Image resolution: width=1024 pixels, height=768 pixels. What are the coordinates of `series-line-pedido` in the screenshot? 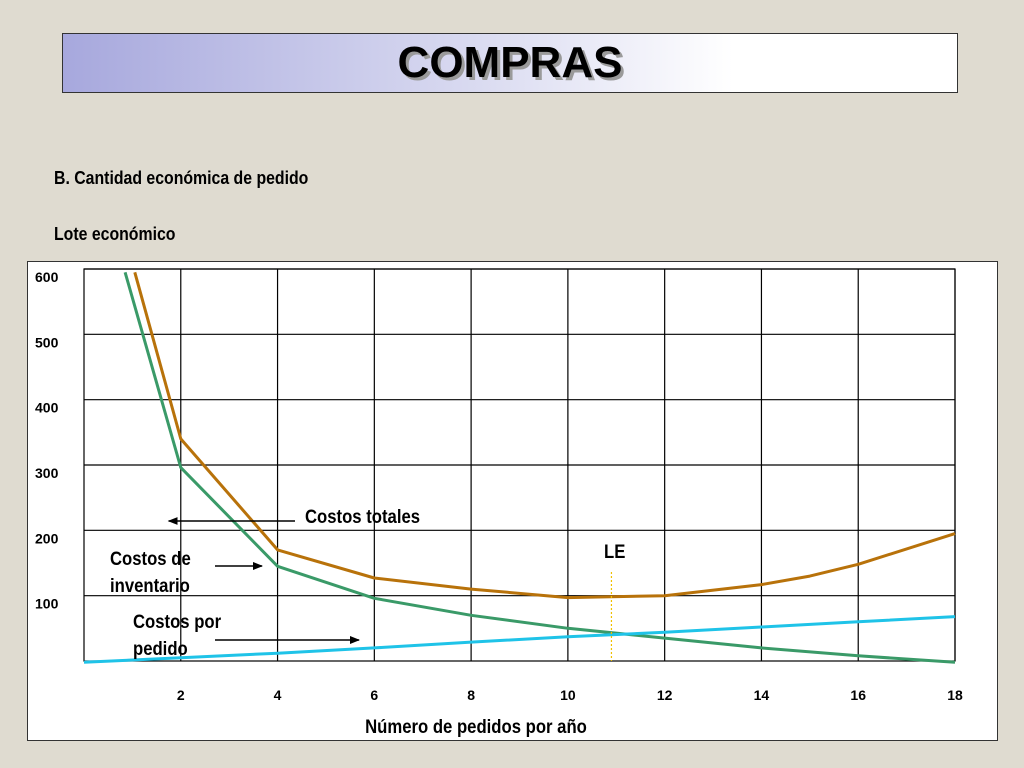 It's located at (519, 639).